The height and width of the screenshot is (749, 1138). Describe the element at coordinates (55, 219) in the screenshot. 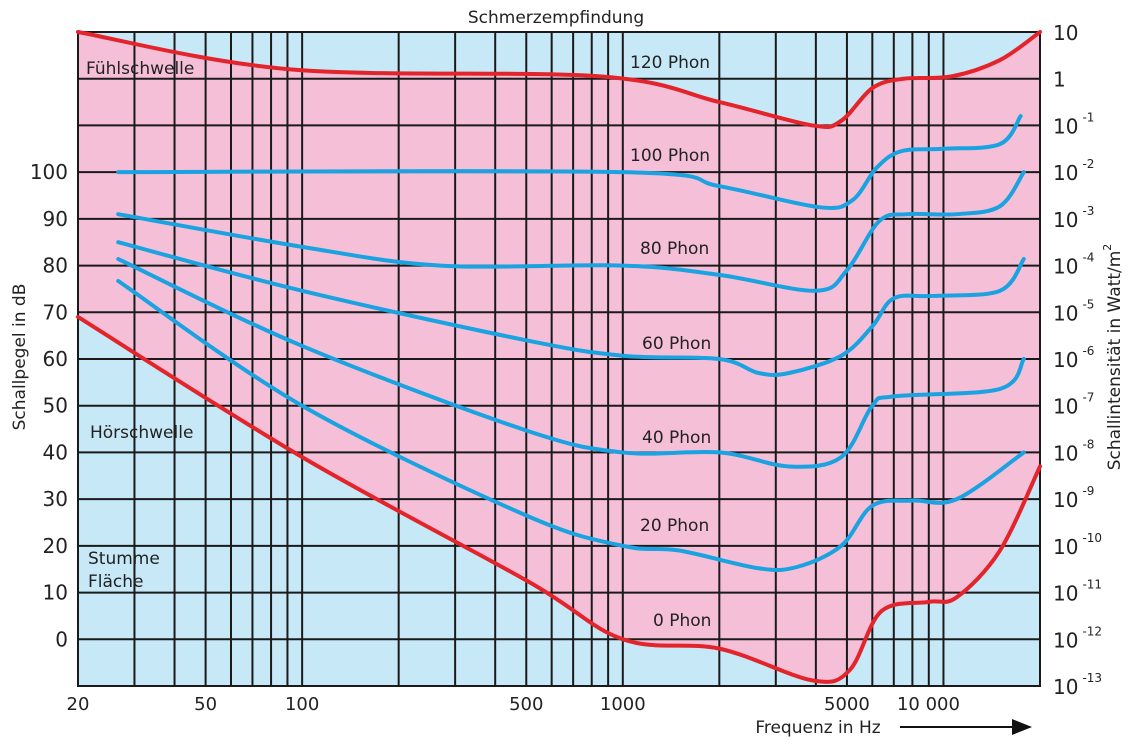

I see `y-tick-label: 90` at that location.